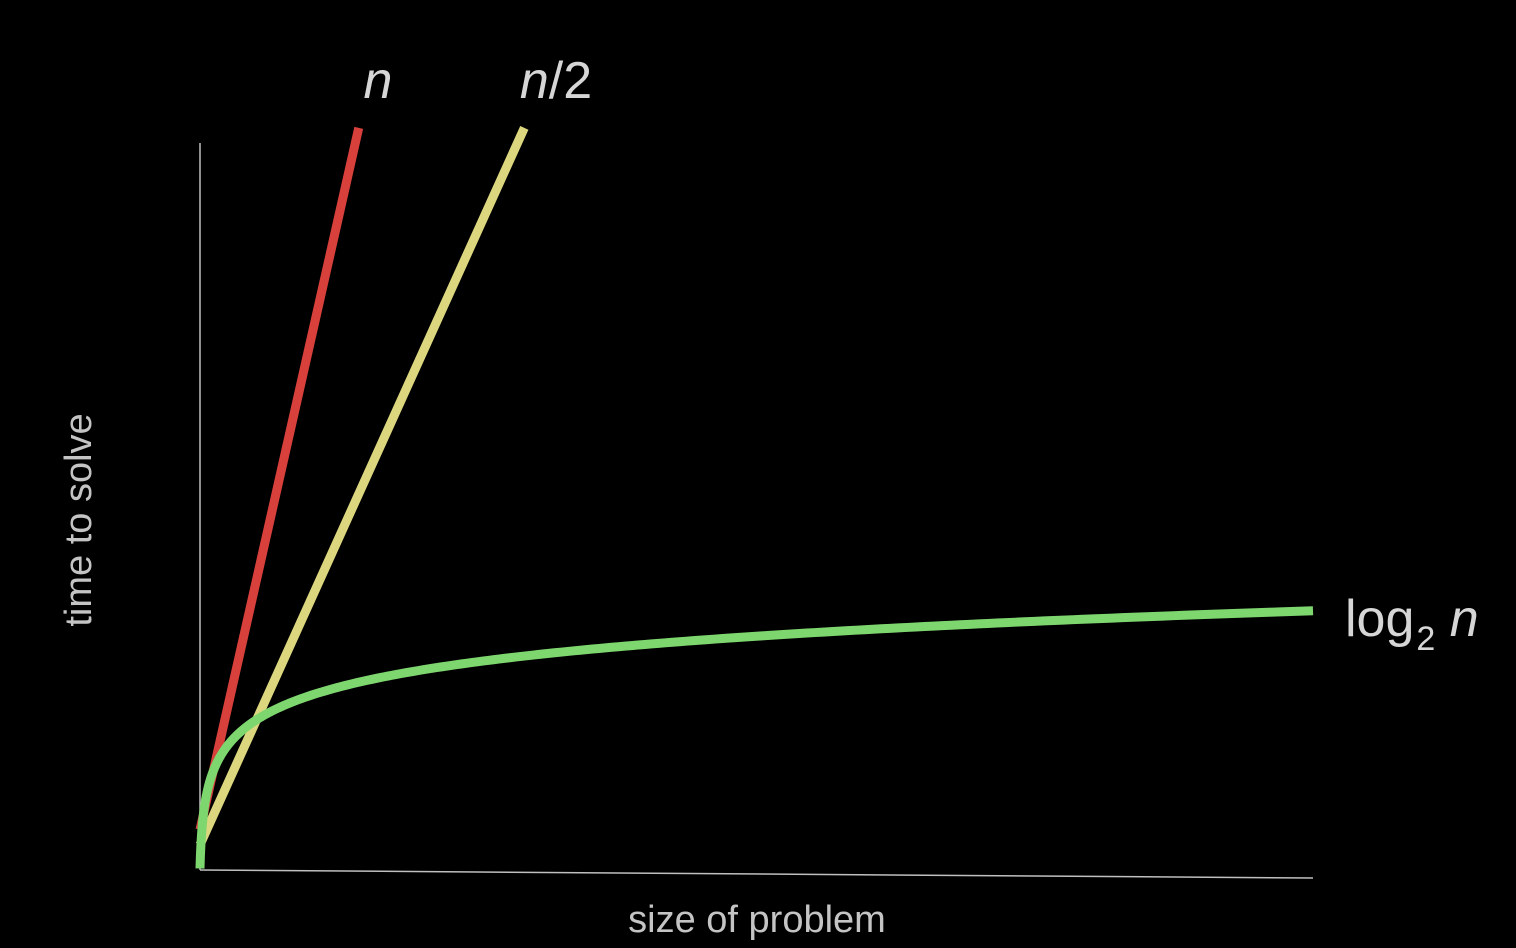  I want to click on series-label-2: n/2, so click(556, 81).